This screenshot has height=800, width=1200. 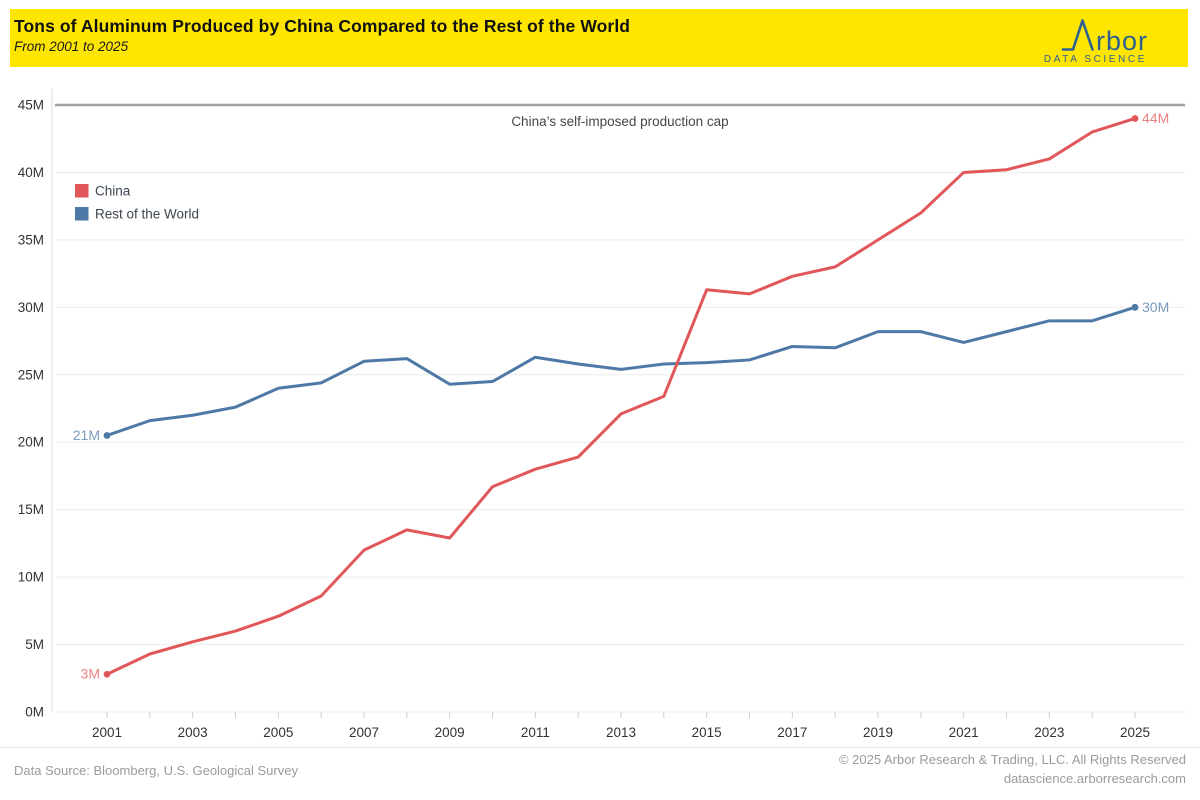 I want to click on legend-label-rest-of-the-world: Rest of the World, so click(x=147, y=214).